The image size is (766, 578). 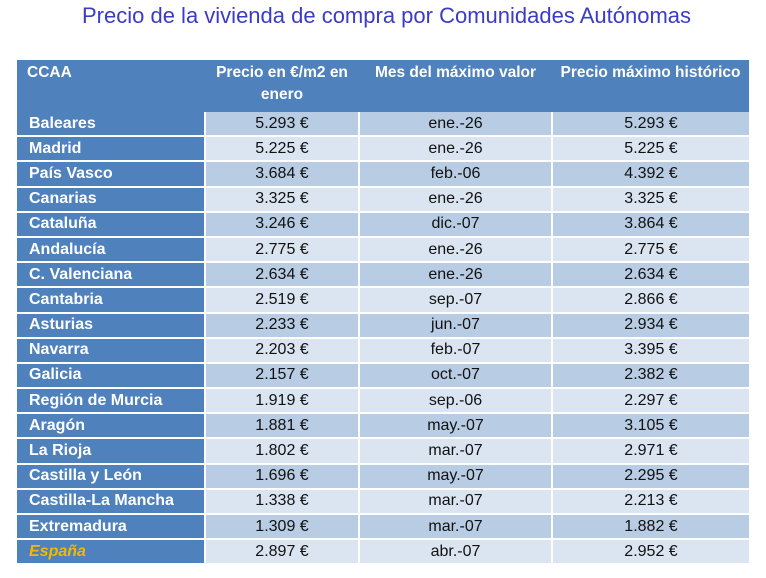 What do you see at coordinates (650, 552) in the screenshot?
I see `precio-maximo: 2.952 €` at bounding box center [650, 552].